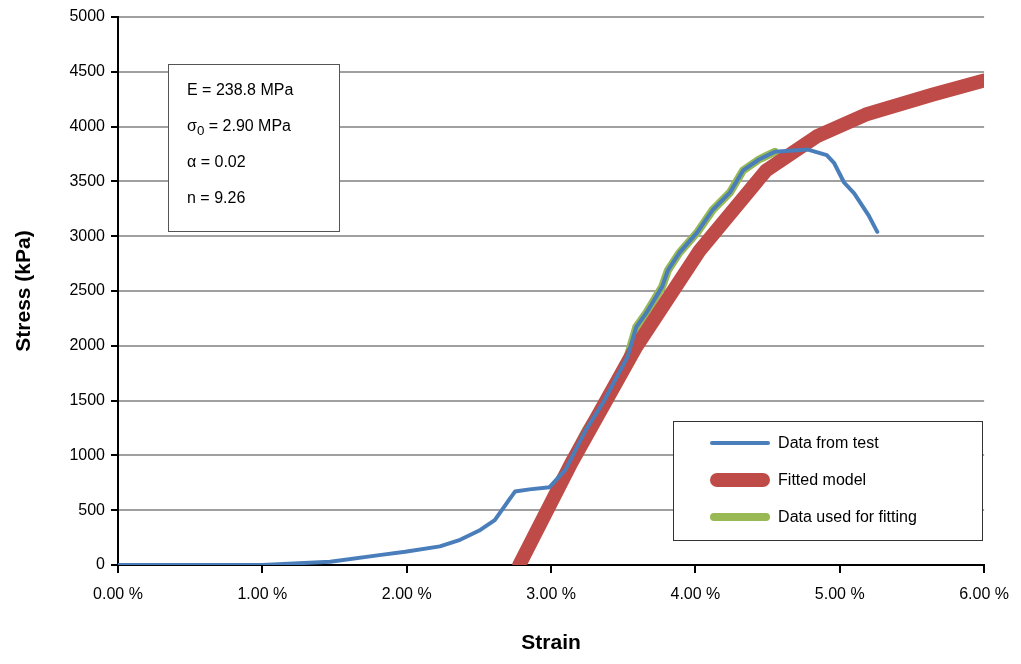 The width and height of the screenshot is (1021, 664). I want to click on x-tick-label: 0.00 %, so click(118, 594).